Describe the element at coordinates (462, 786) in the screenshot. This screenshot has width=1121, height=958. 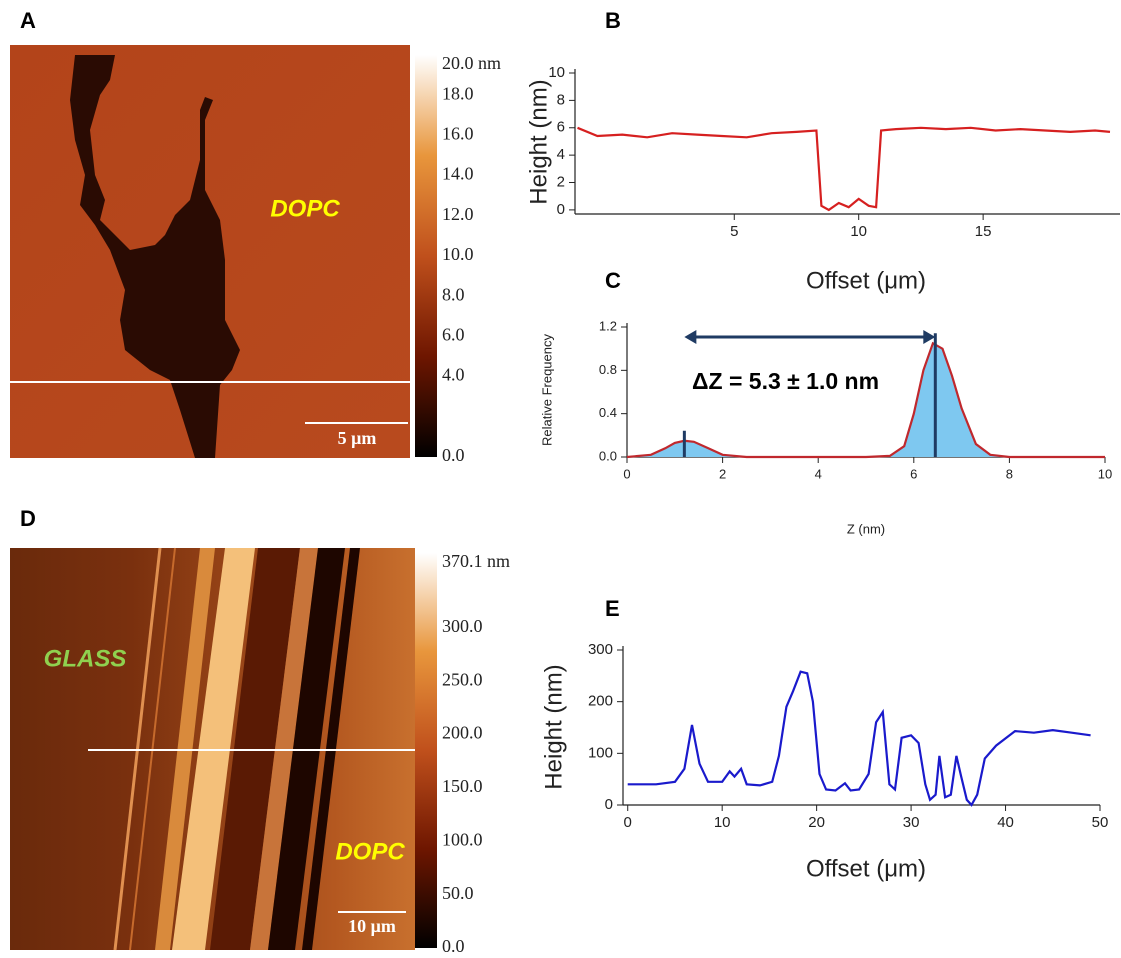
I see `colorbar-tick-label: 150.0` at that location.